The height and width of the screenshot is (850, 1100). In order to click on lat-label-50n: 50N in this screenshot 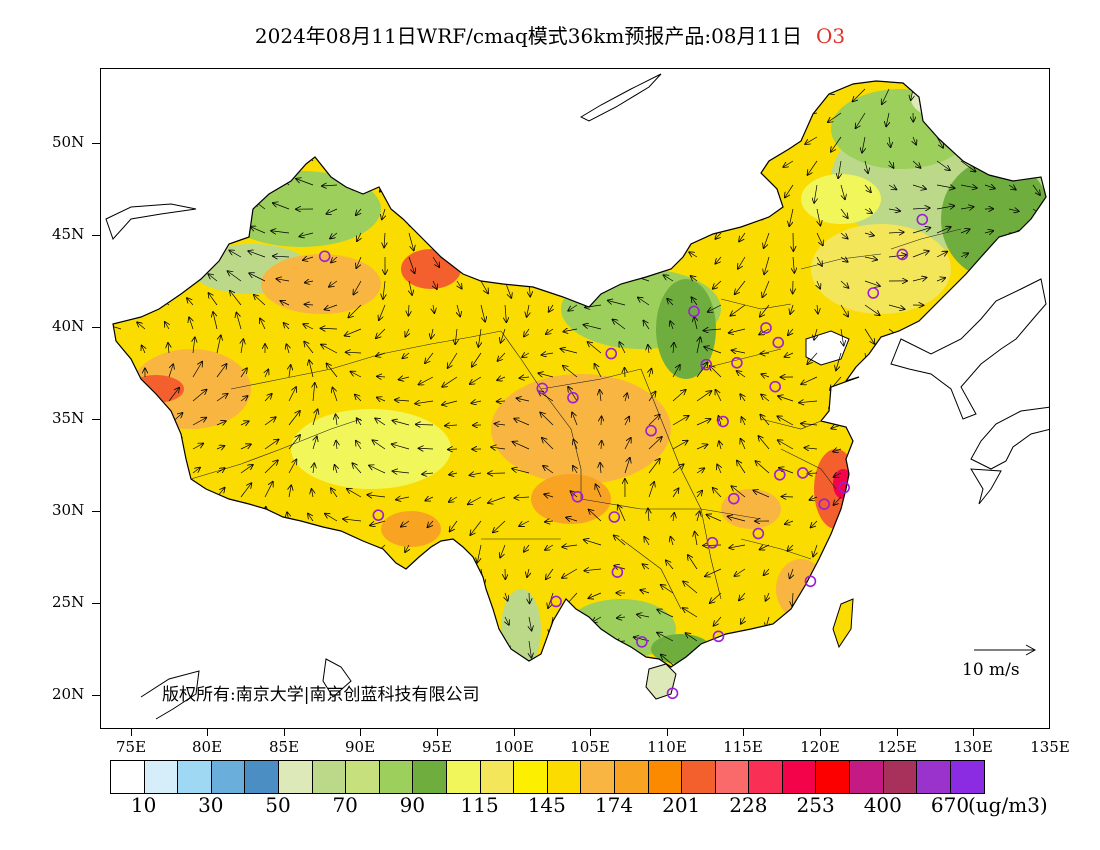, I will do `click(68, 142)`.